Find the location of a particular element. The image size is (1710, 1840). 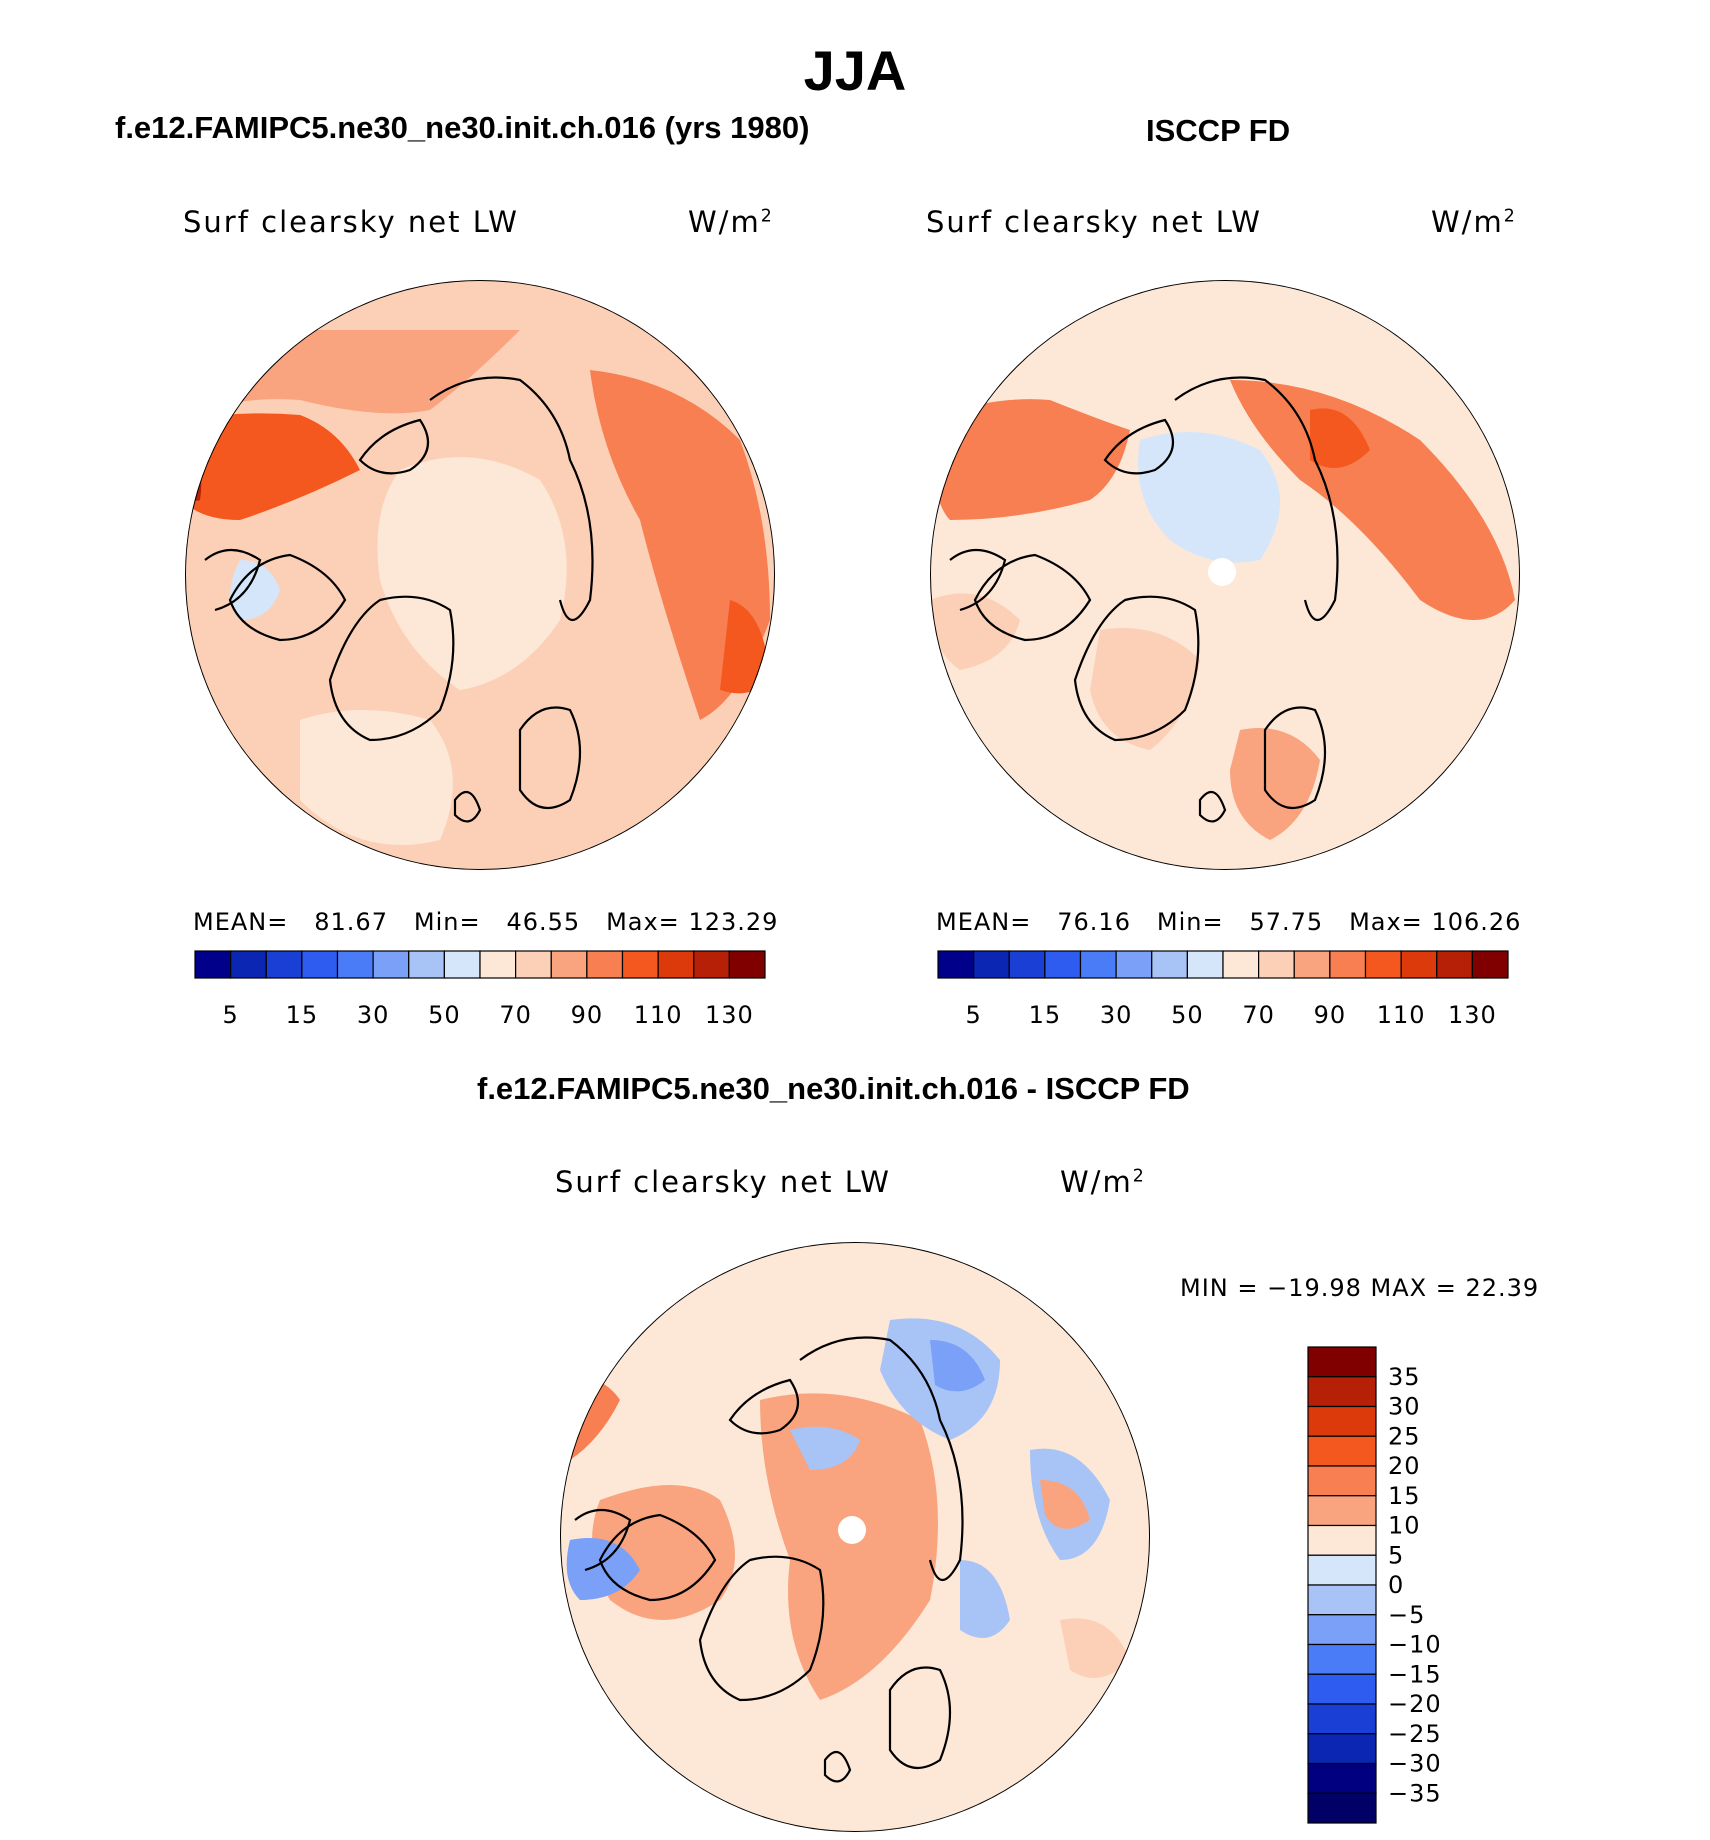

colorbar1-tick-label: 90 is located at coordinates (587, 1015).